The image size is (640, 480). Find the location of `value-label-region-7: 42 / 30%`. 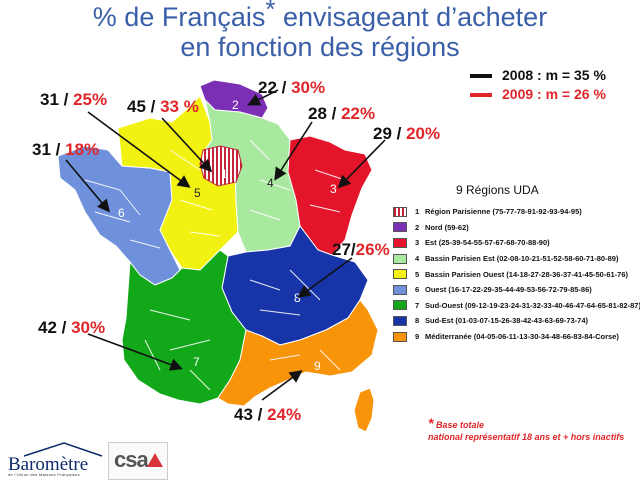

value-label-region-7: 42 / 30% is located at coordinates (72, 327).